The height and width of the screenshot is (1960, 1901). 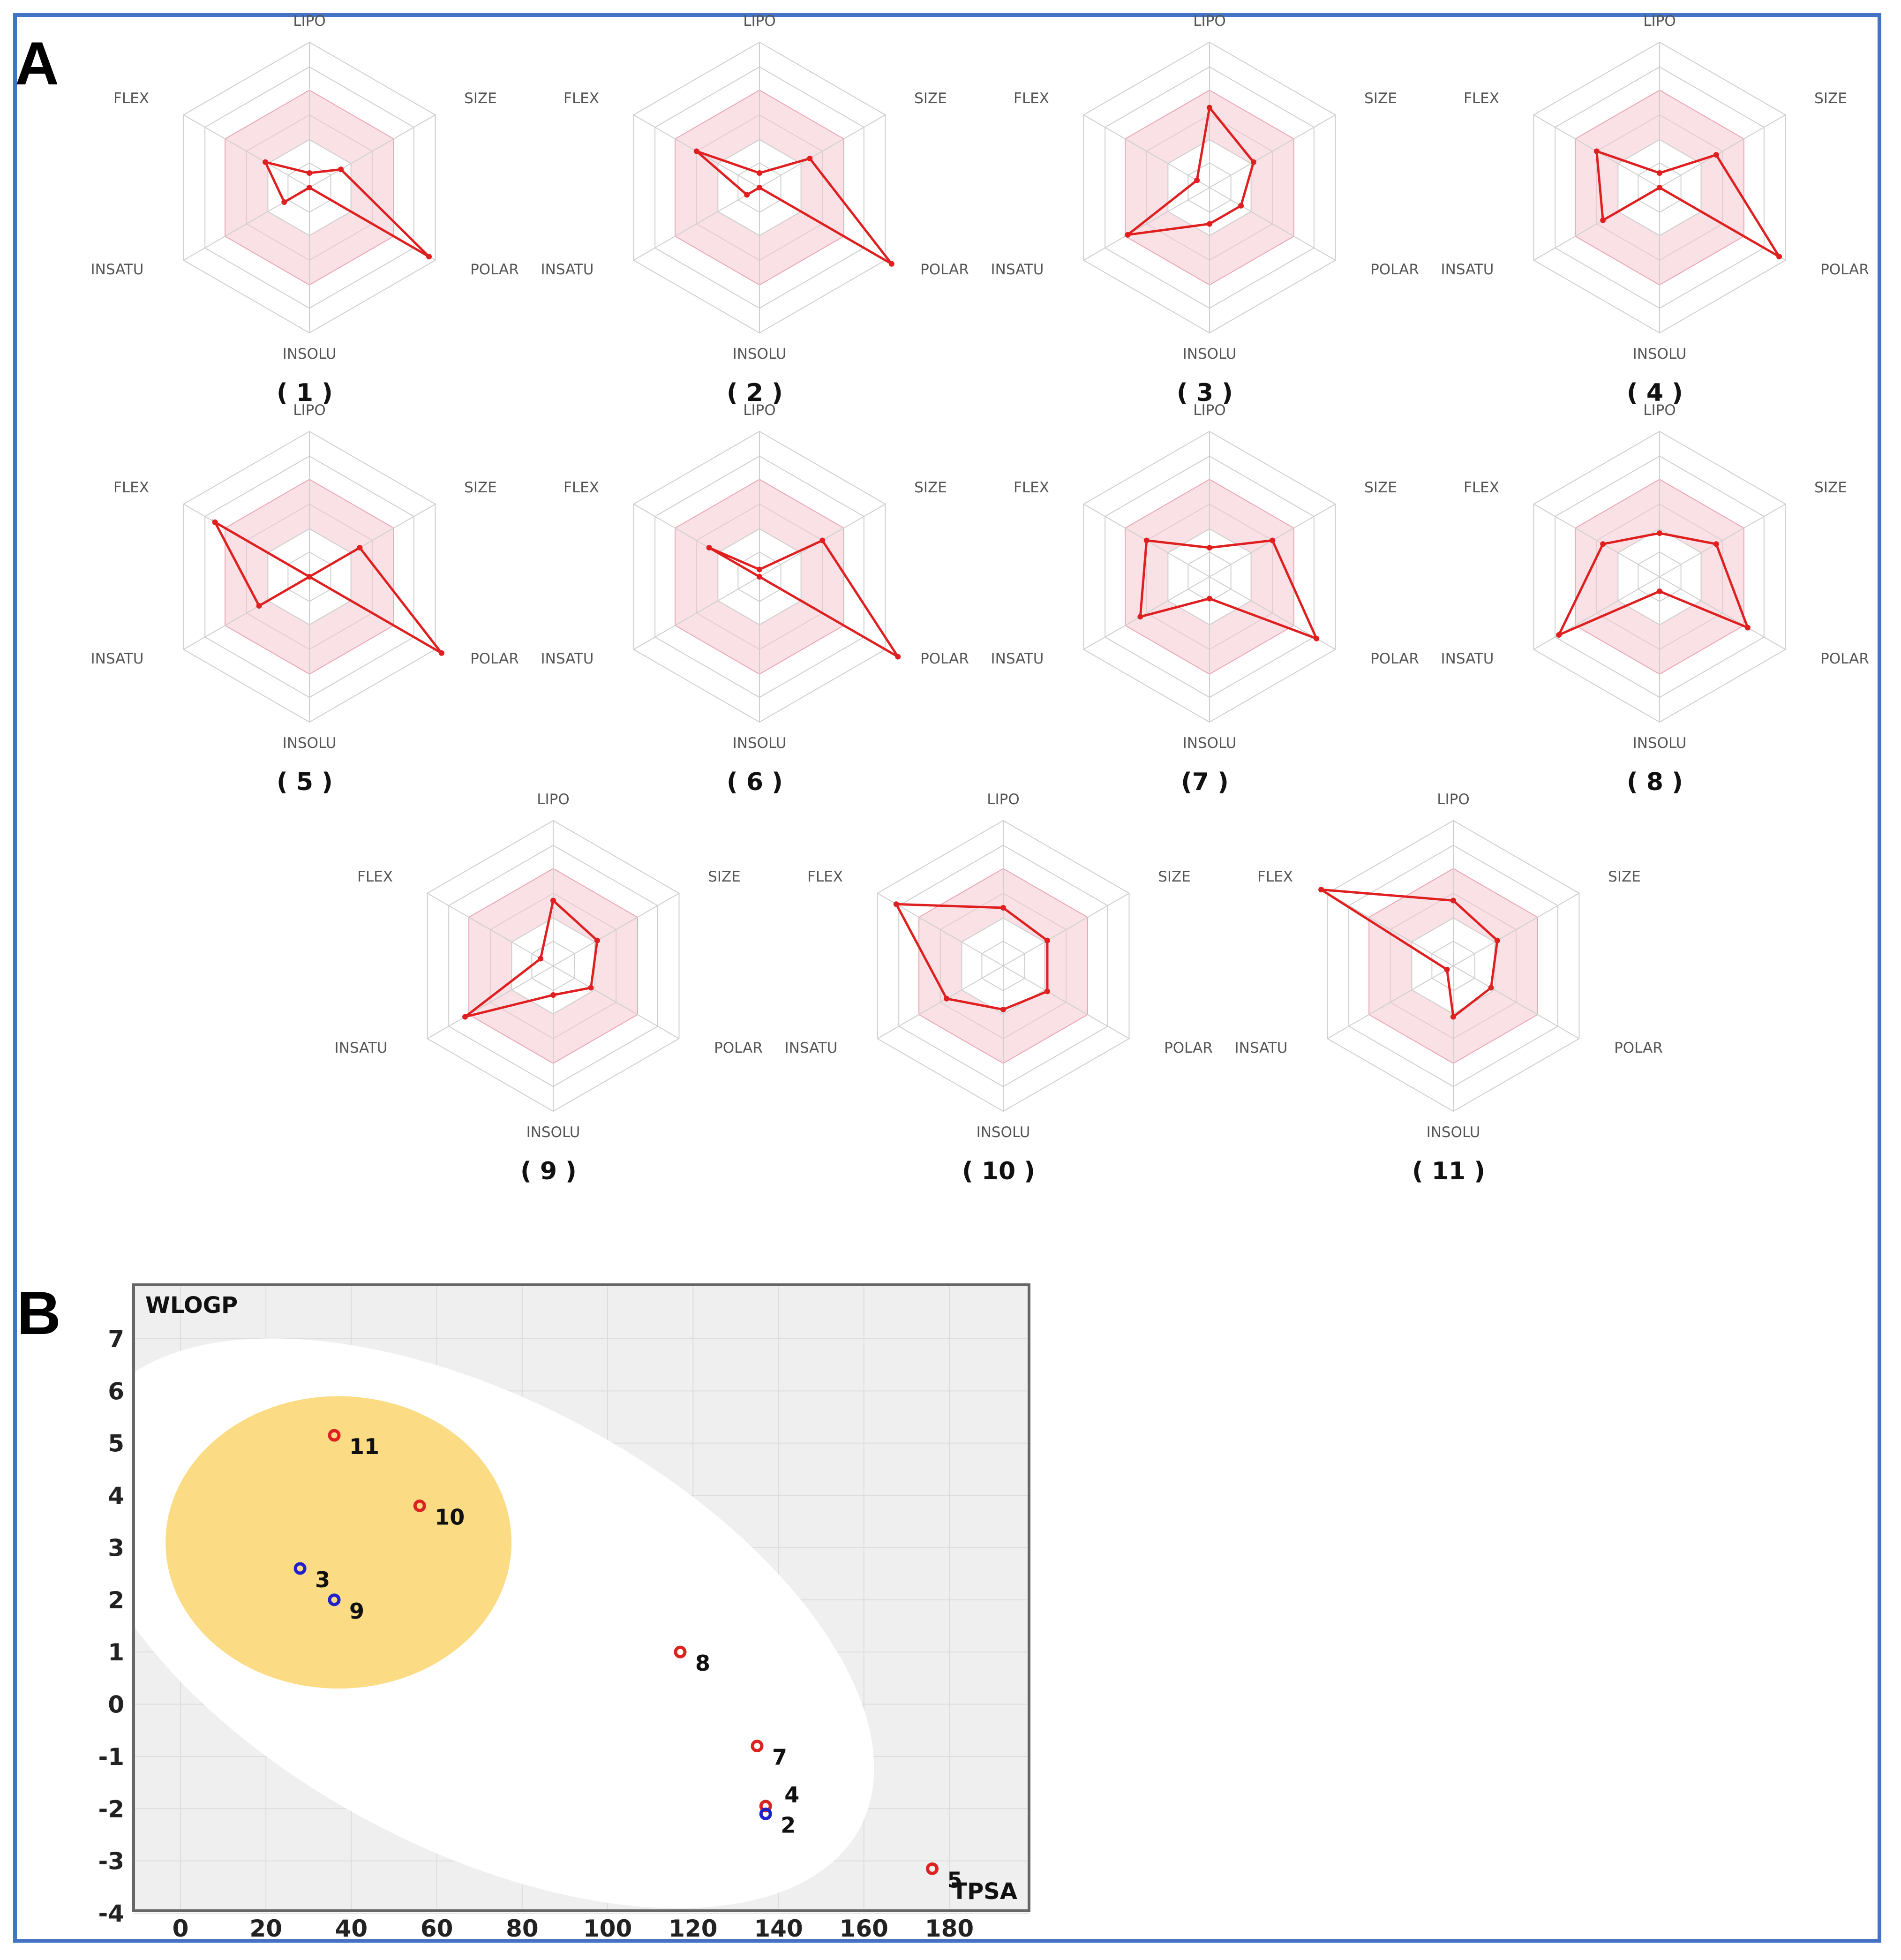 What do you see at coordinates (191, 1305) in the screenshot?
I see `y-axis-title: WLOGP` at bounding box center [191, 1305].